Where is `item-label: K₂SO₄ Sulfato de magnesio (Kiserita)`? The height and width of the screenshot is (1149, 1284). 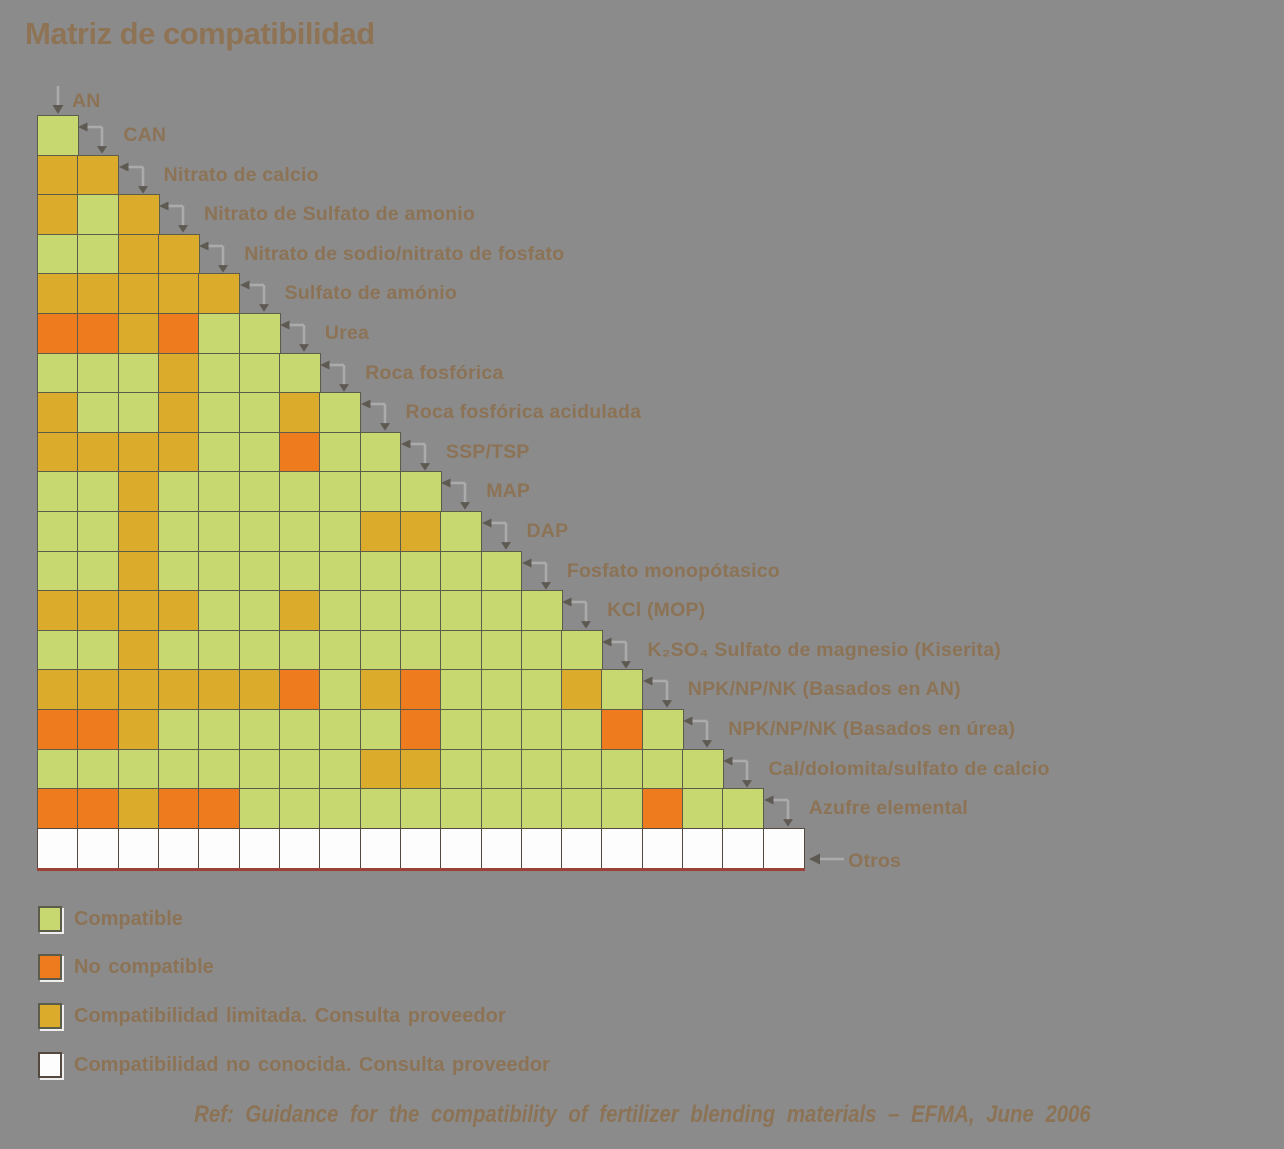 item-label: K₂SO₄ Sulfato de magnesio (Kiserita) is located at coordinates (824, 649).